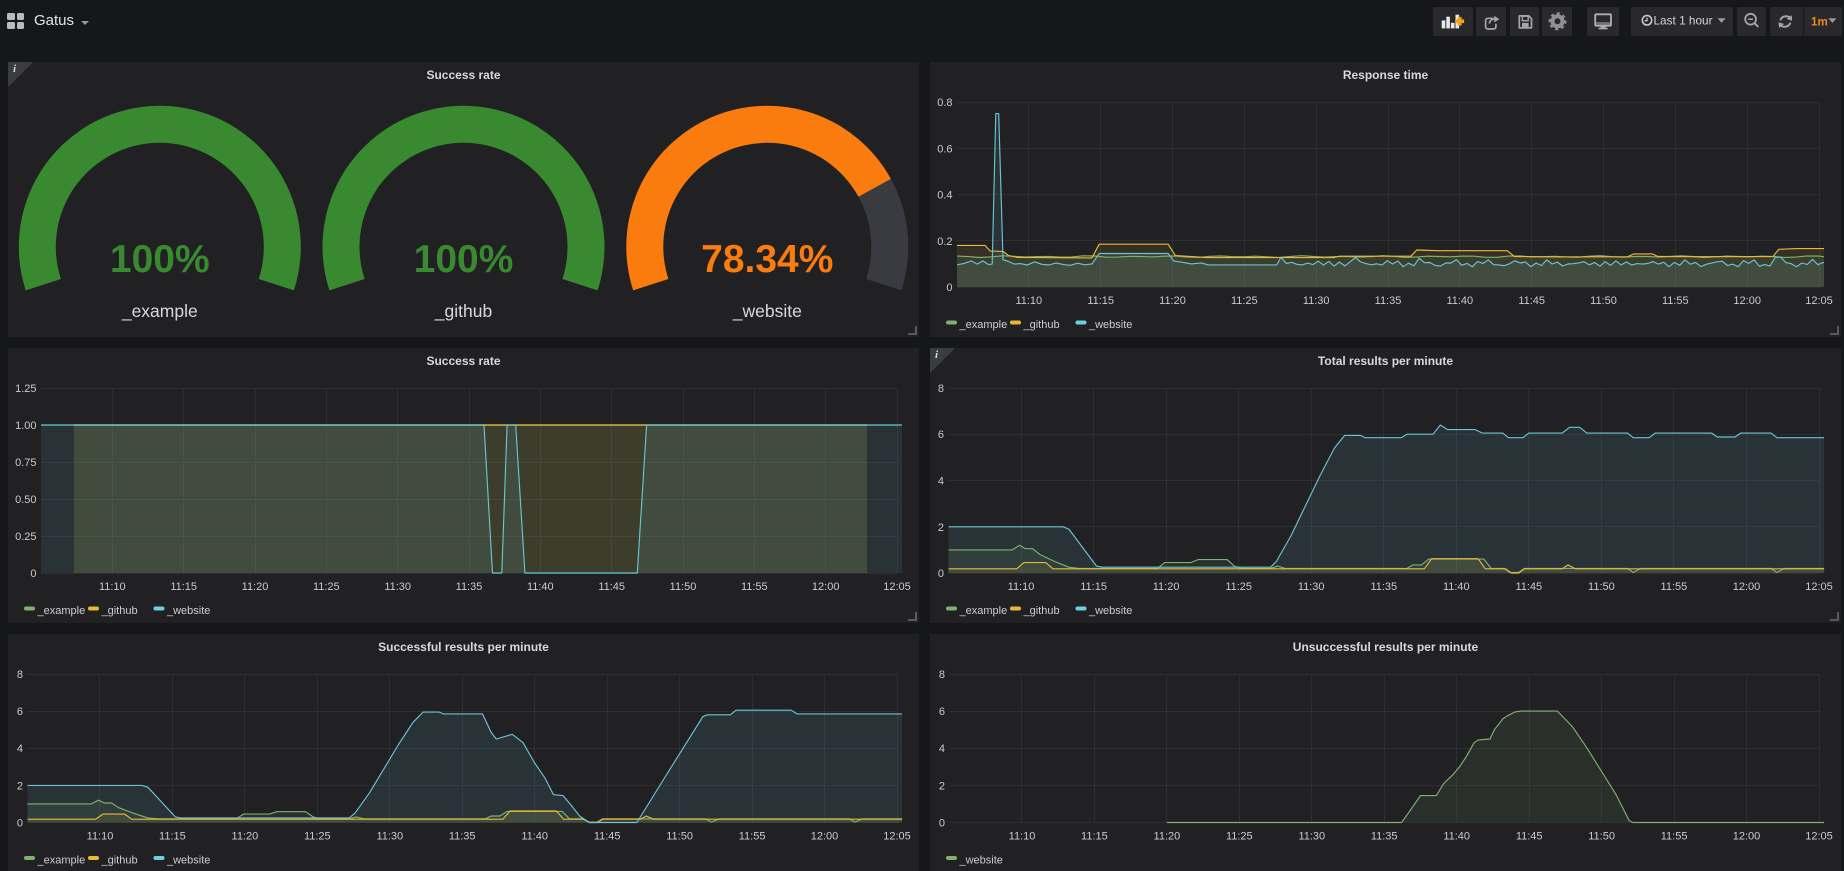 This screenshot has height=871, width=1844. What do you see at coordinates (25, 500) in the screenshot?
I see `svg-text: 0.50` at bounding box center [25, 500].